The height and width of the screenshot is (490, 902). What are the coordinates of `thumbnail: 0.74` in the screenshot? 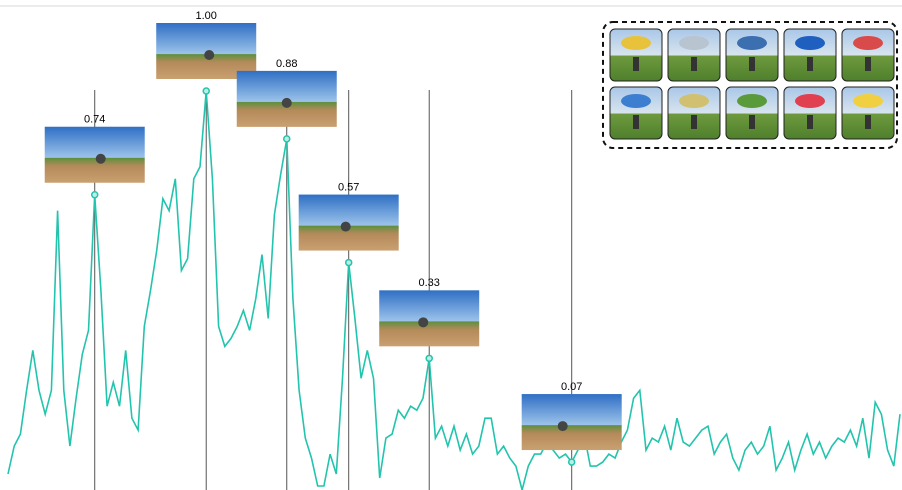 It's located at (94, 148).